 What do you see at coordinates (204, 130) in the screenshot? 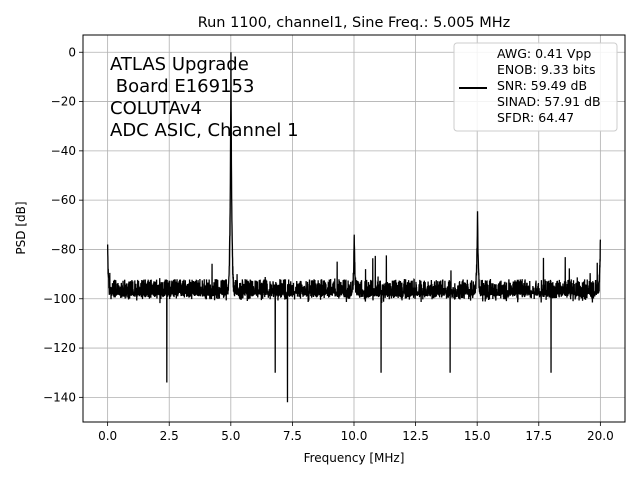
I see `annotation-line: ADC ASIC, Channel 1` at bounding box center [204, 130].